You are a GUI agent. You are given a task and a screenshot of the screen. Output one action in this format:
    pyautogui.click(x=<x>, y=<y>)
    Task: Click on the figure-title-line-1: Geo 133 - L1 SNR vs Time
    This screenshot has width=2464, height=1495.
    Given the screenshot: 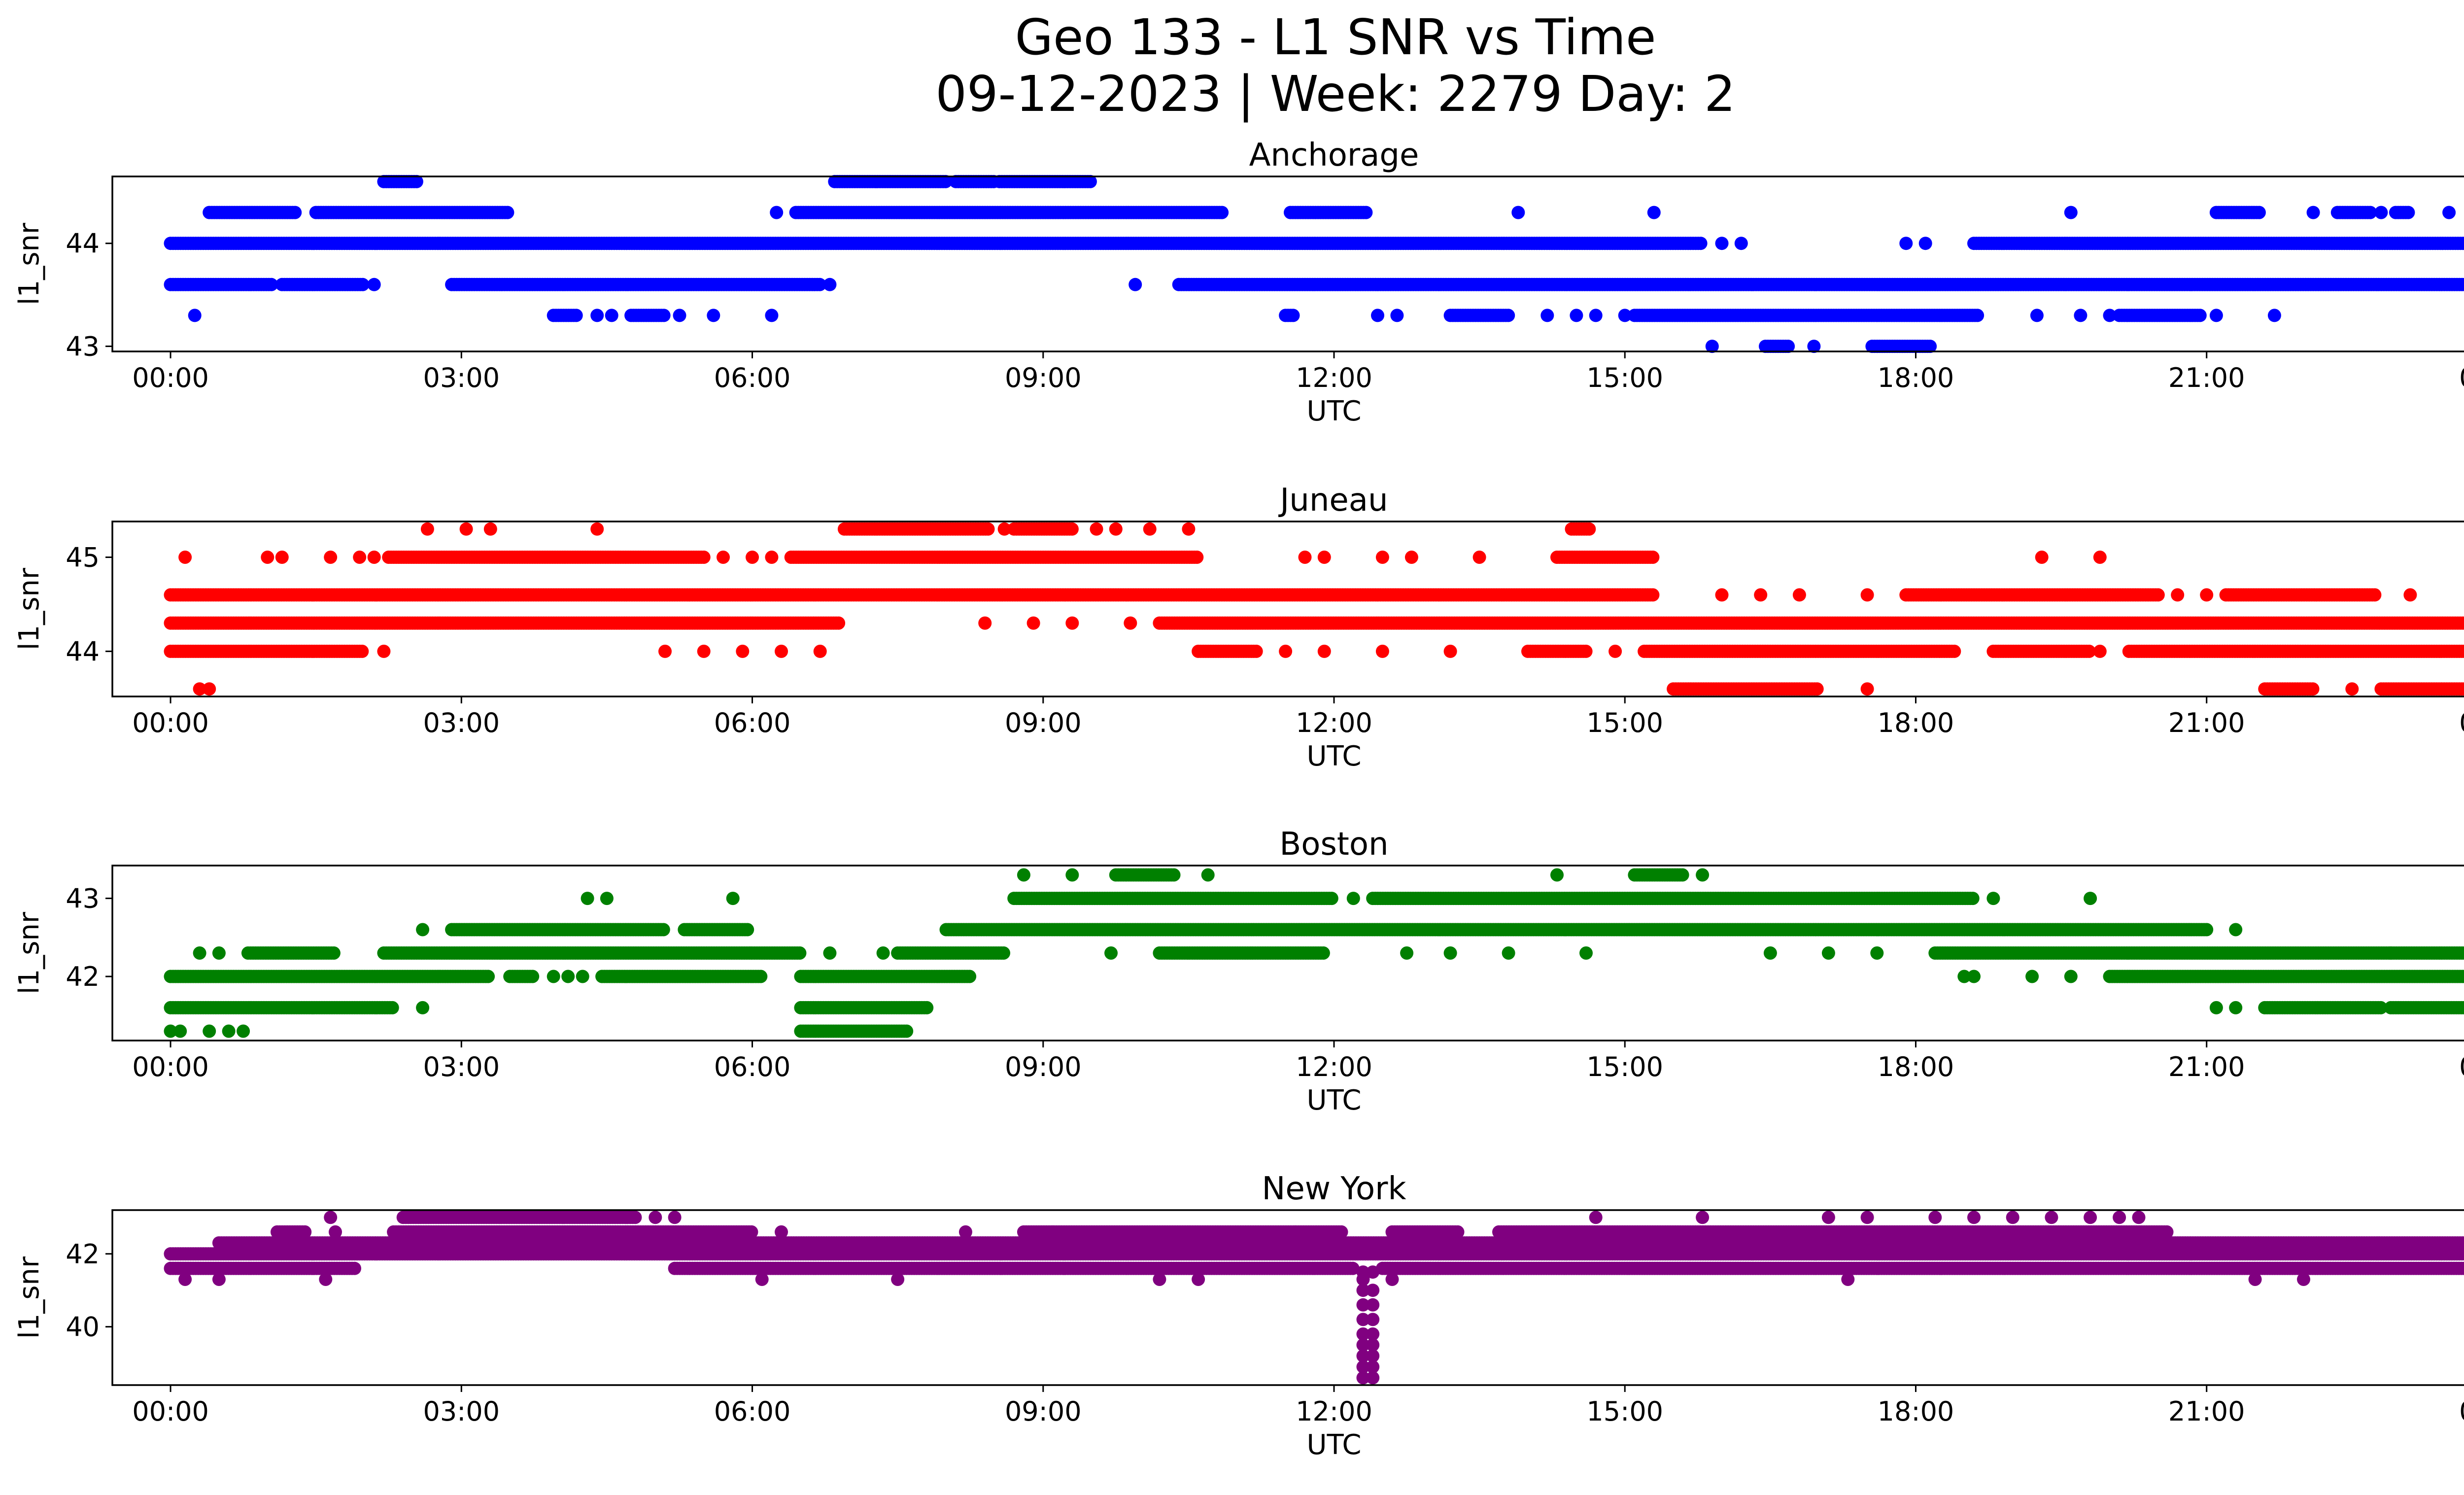 What is the action you would take?
    pyautogui.click(x=1335, y=37)
    